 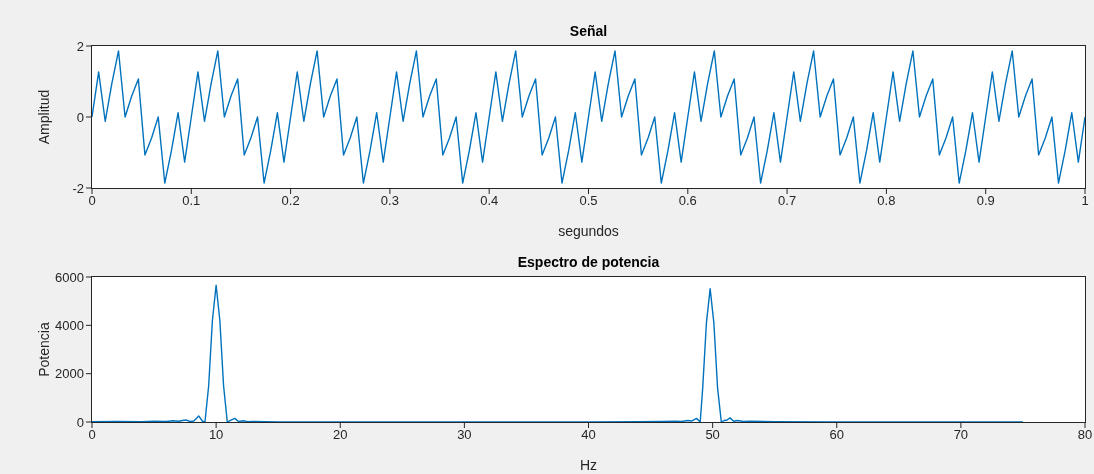 I want to click on x-tick-label: 0.1, so click(x=191, y=201).